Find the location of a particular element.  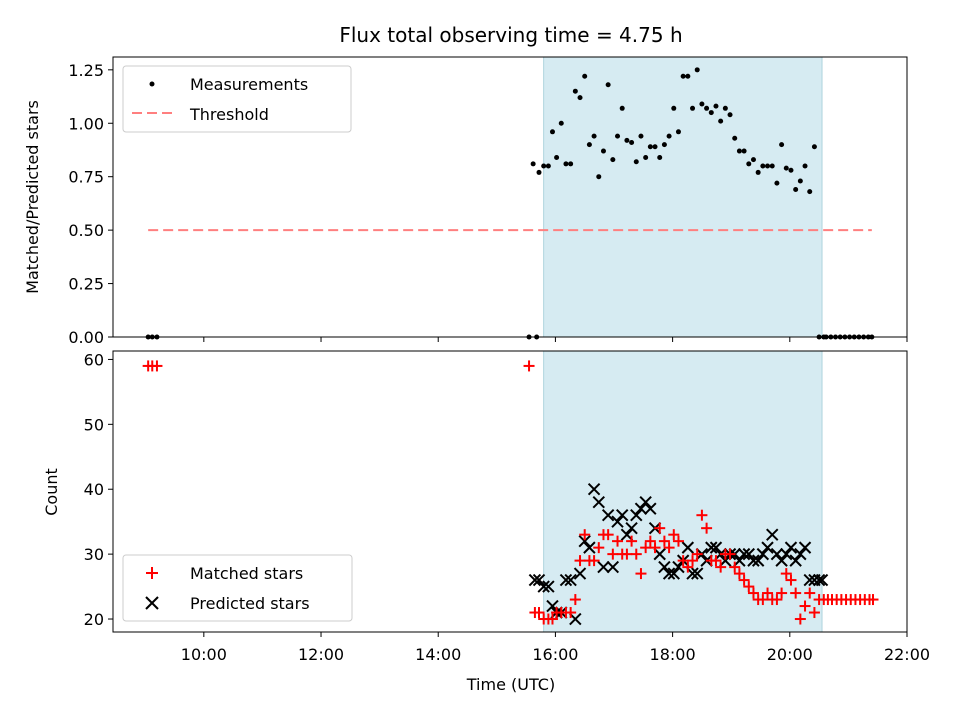

top-ytick-tick-label: 0.75 is located at coordinates (86, 177).